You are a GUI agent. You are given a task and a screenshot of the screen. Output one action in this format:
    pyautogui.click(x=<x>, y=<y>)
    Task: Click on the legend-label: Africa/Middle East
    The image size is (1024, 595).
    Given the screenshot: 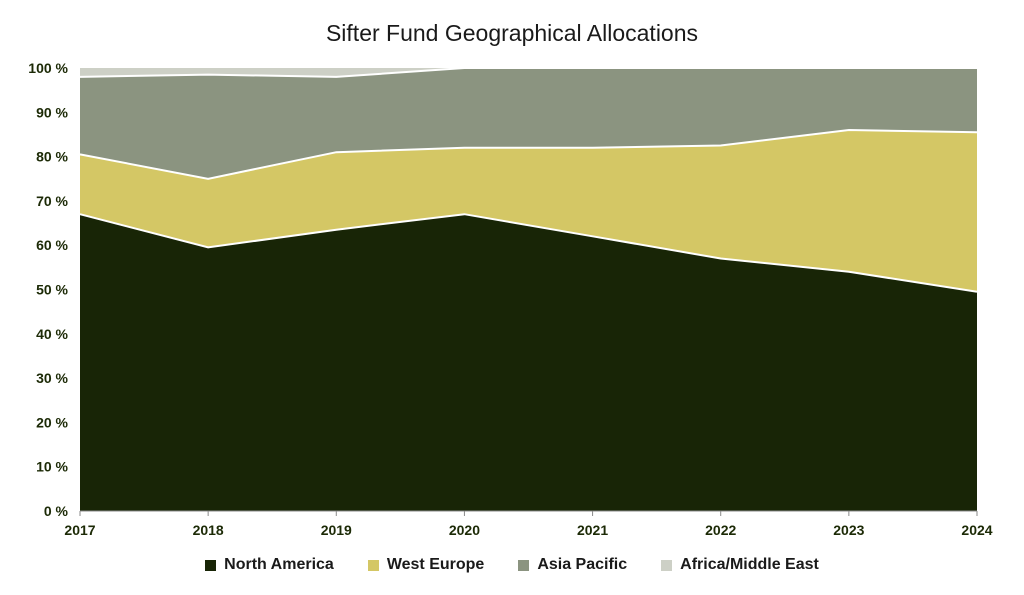 What is the action you would take?
    pyautogui.click(x=749, y=564)
    